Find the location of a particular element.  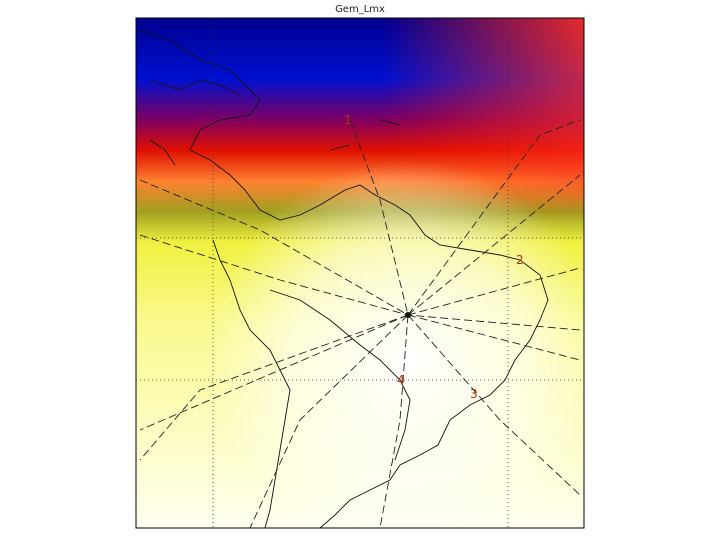

marker-label: 1 is located at coordinates (348, 120).